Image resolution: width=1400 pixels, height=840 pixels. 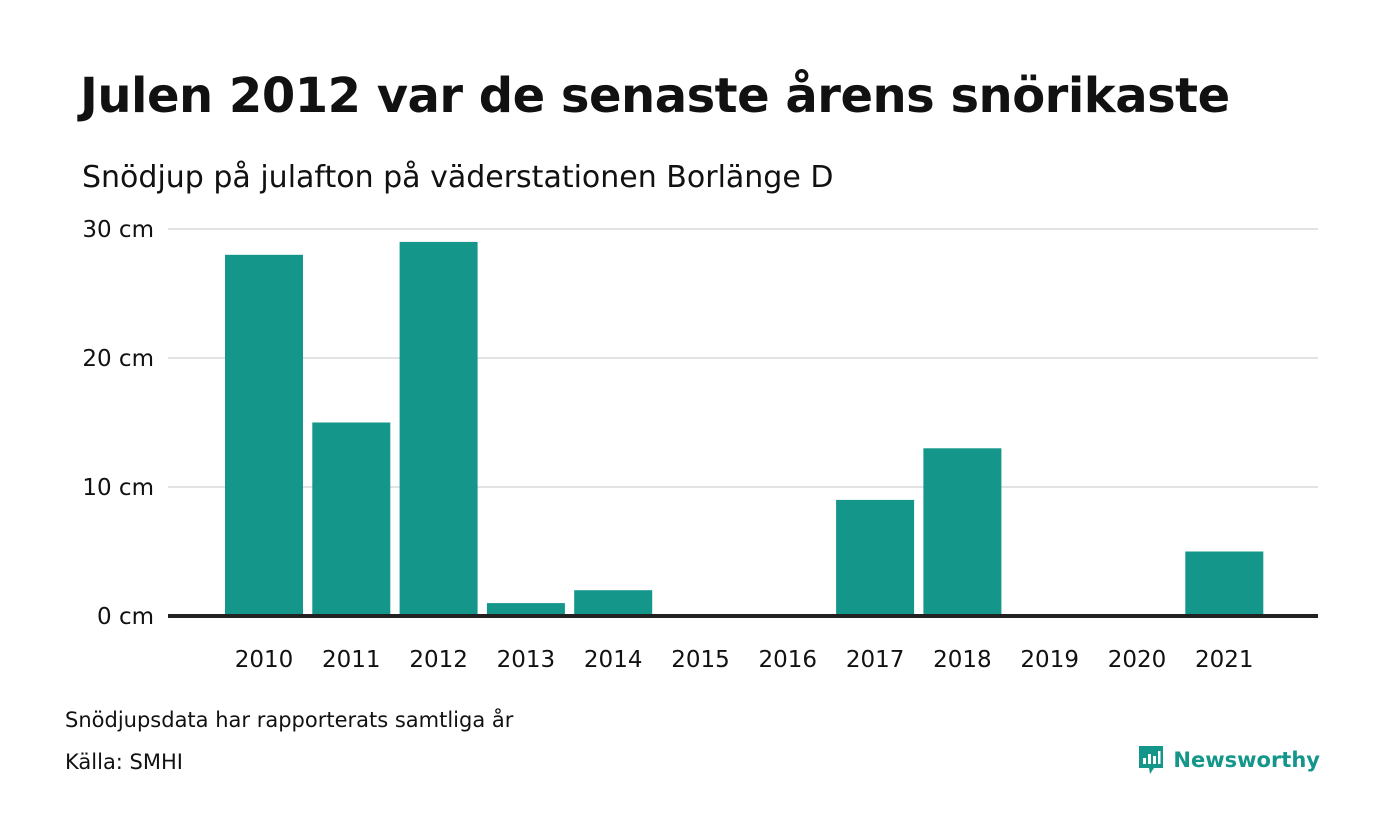 What do you see at coordinates (125, 617) in the screenshot?
I see `y-tick-label: 0 cm` at bounding box center [125, 617].